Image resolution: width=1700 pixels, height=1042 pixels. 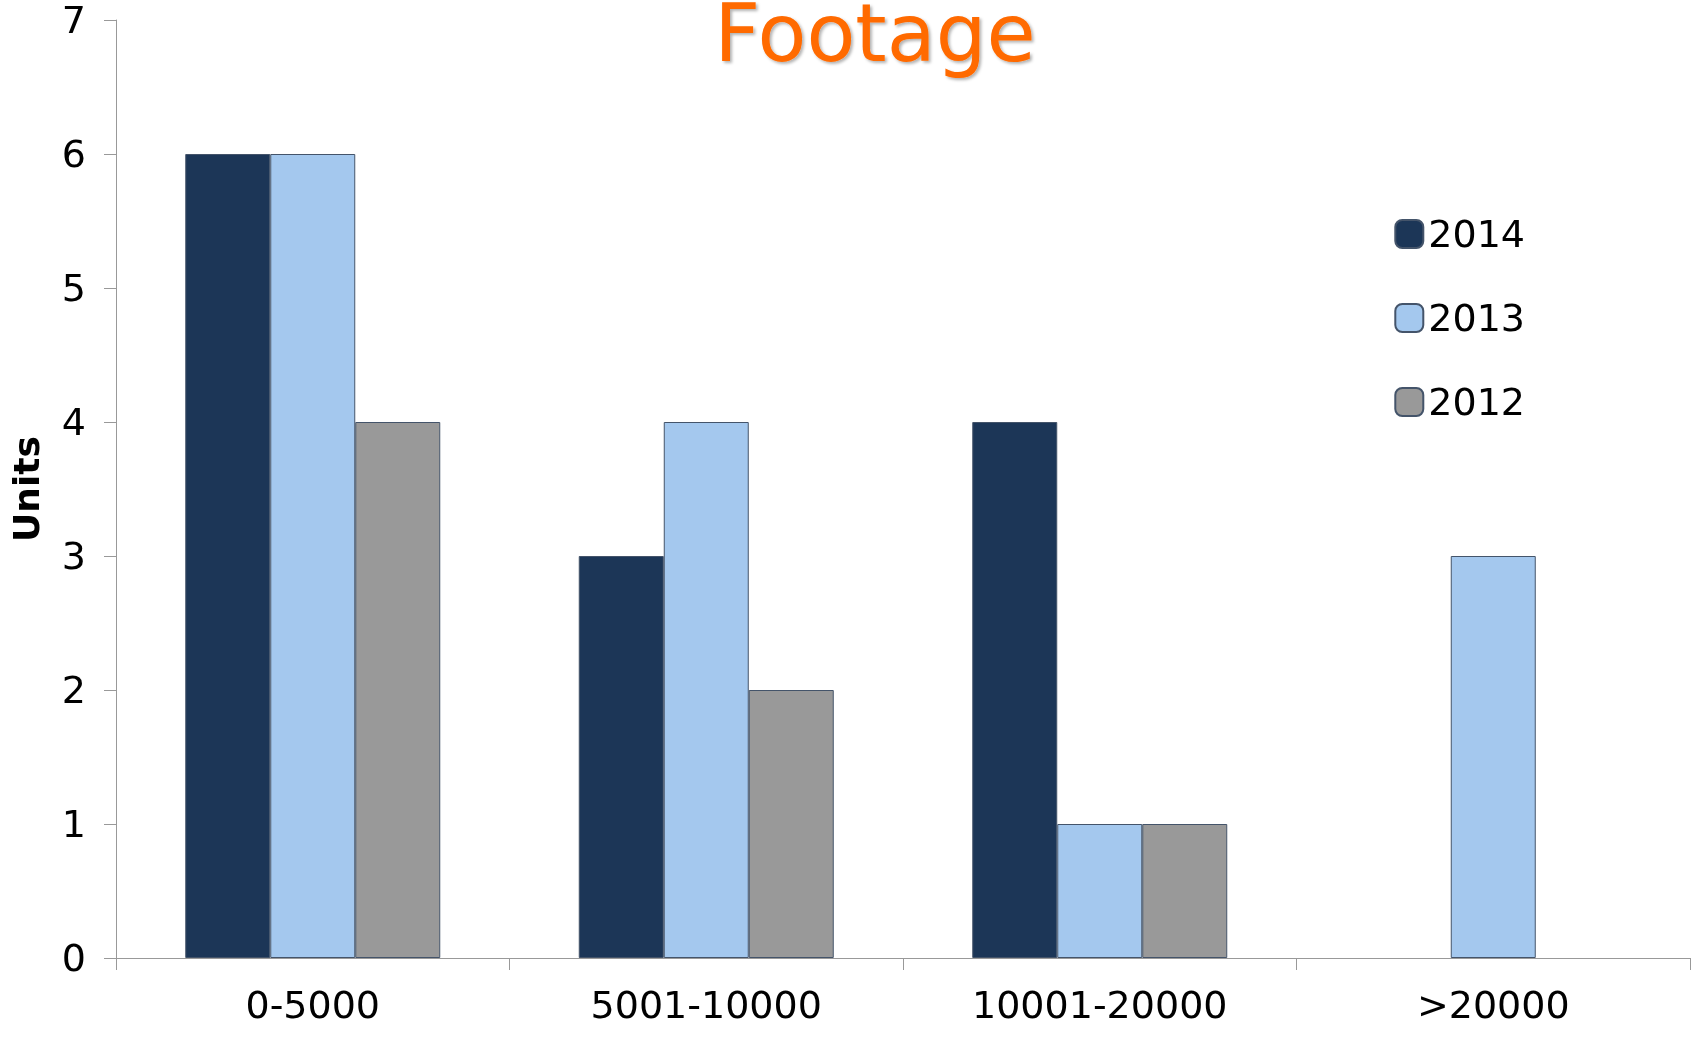 What do you see at coordinates (1477, 402) in the screenshot?
I see `legend-label: 2012` at bounding box center [1477, 402].